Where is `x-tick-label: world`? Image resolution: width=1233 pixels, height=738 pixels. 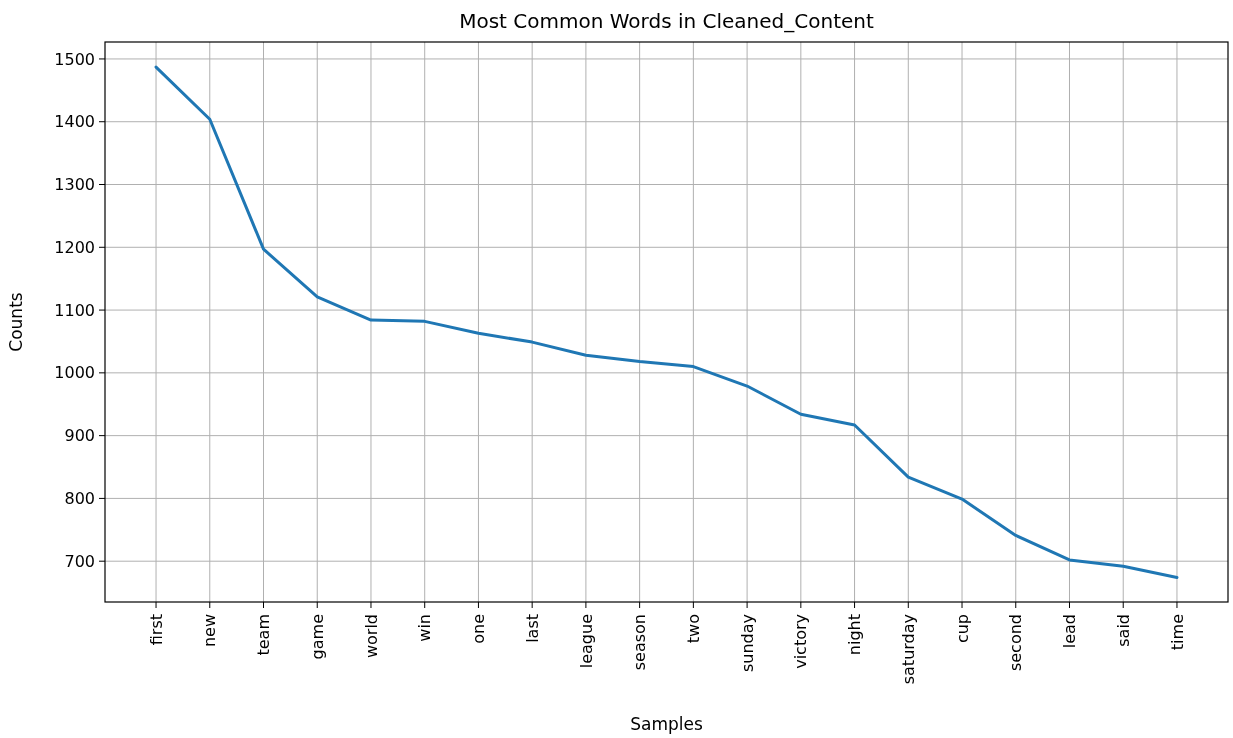
x-tick-label: world is located at coordinates (371, 636).